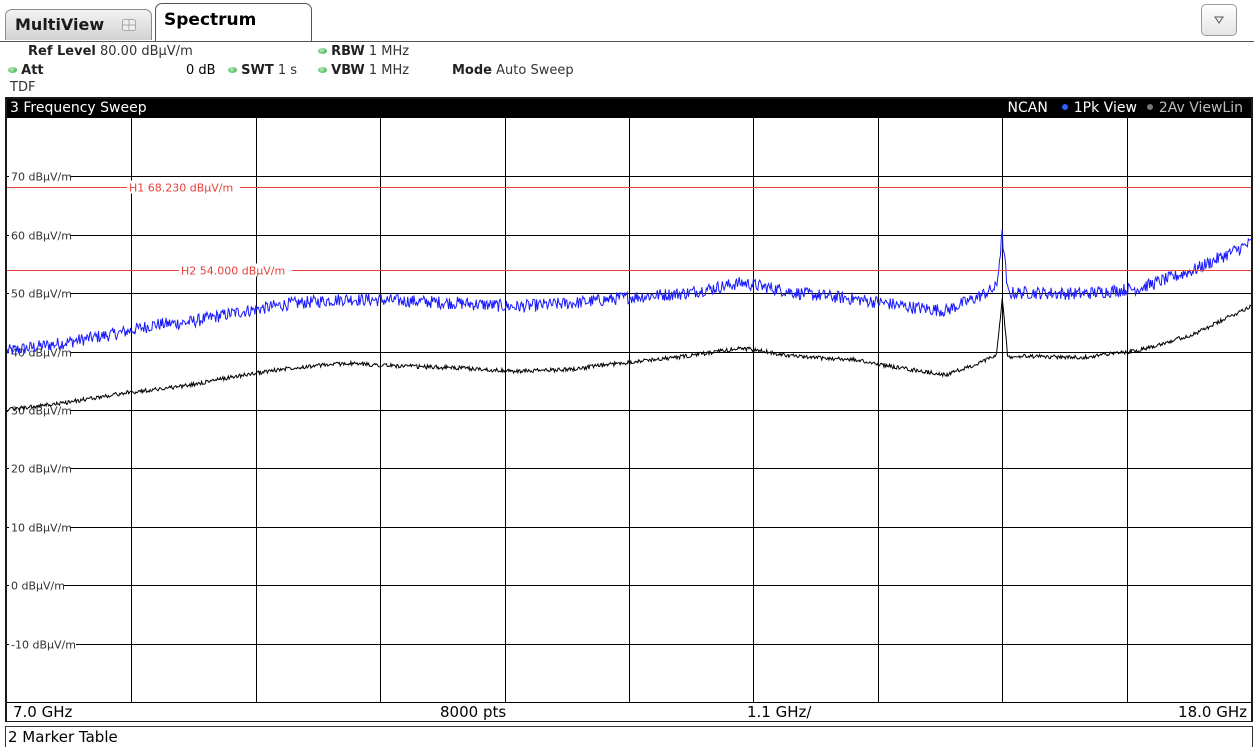 Image resolution: width=1260 pixels, height=747 pixels. I want to click on trace2-dot-icon, so click(1150, 107).